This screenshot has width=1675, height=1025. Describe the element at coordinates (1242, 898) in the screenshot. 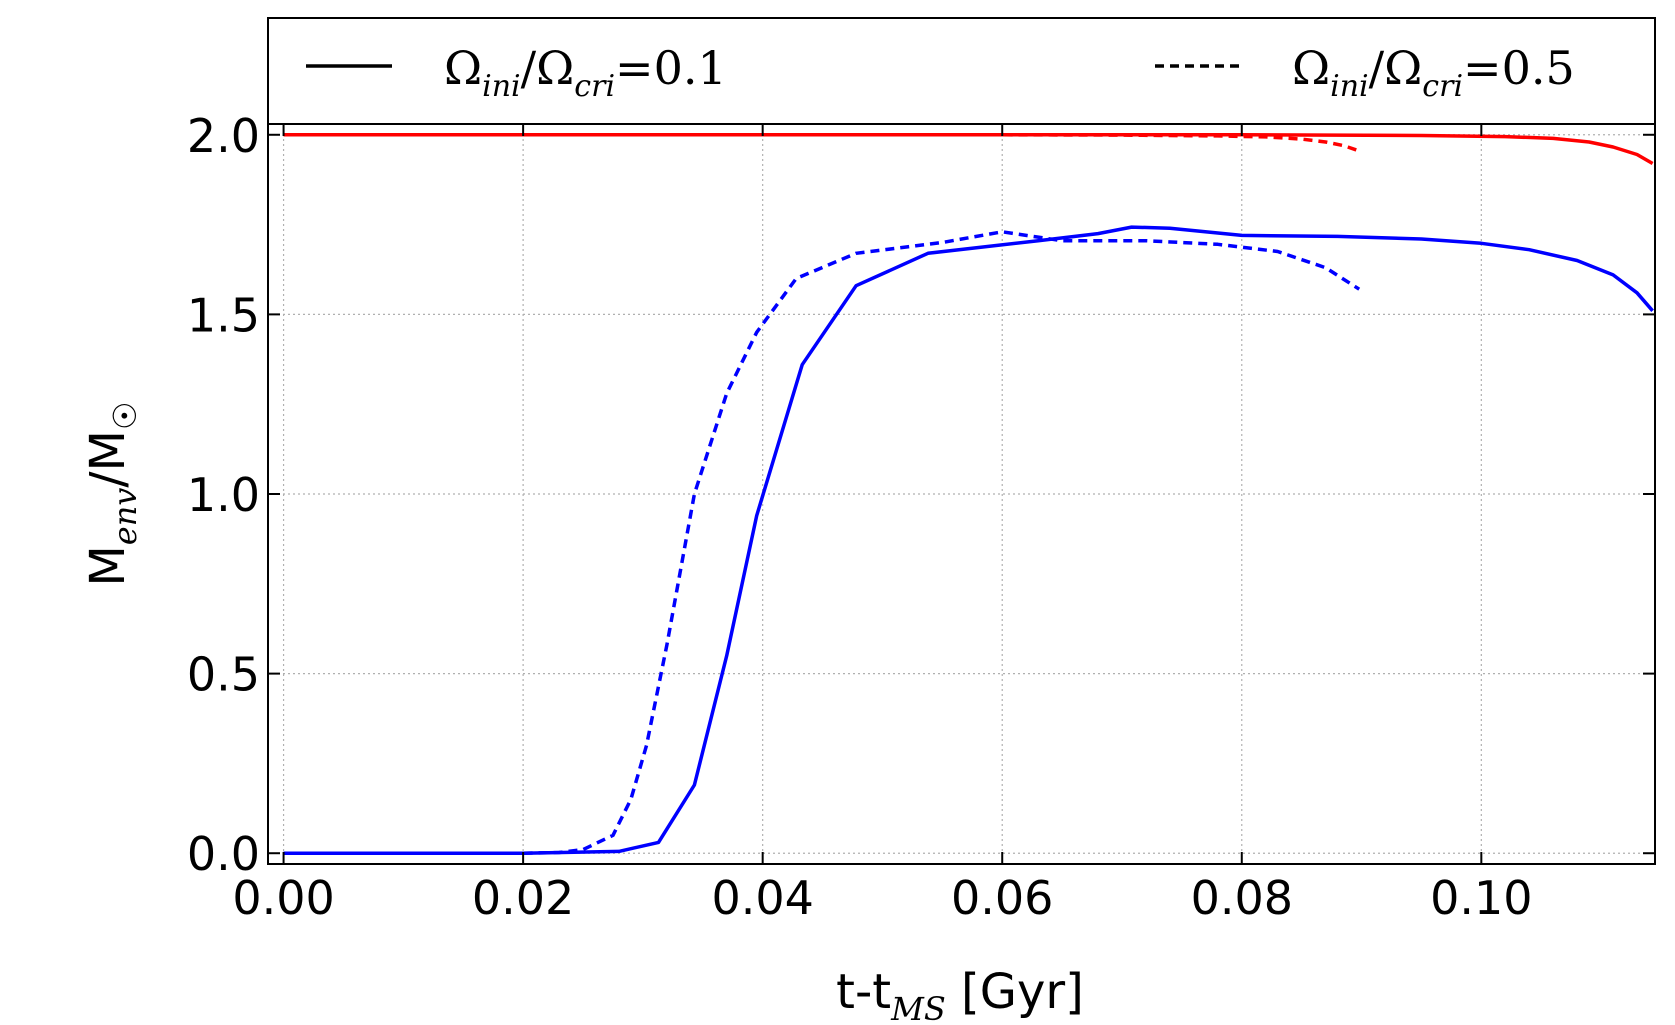

I see `x-tick-label: 0.08` at that location.